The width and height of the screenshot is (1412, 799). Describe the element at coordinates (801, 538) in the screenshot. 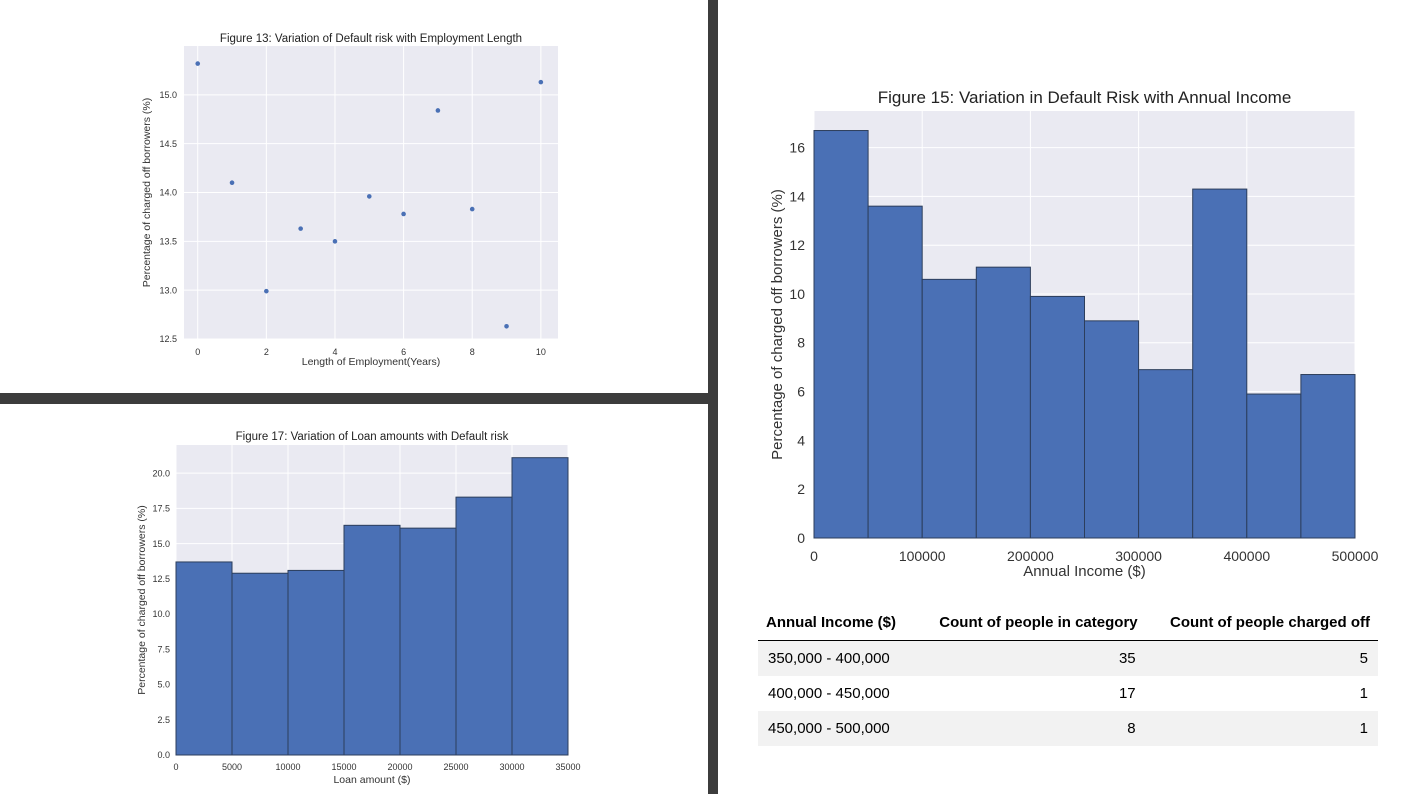

I see `figure-15-y-tick-label: 0` at that location.